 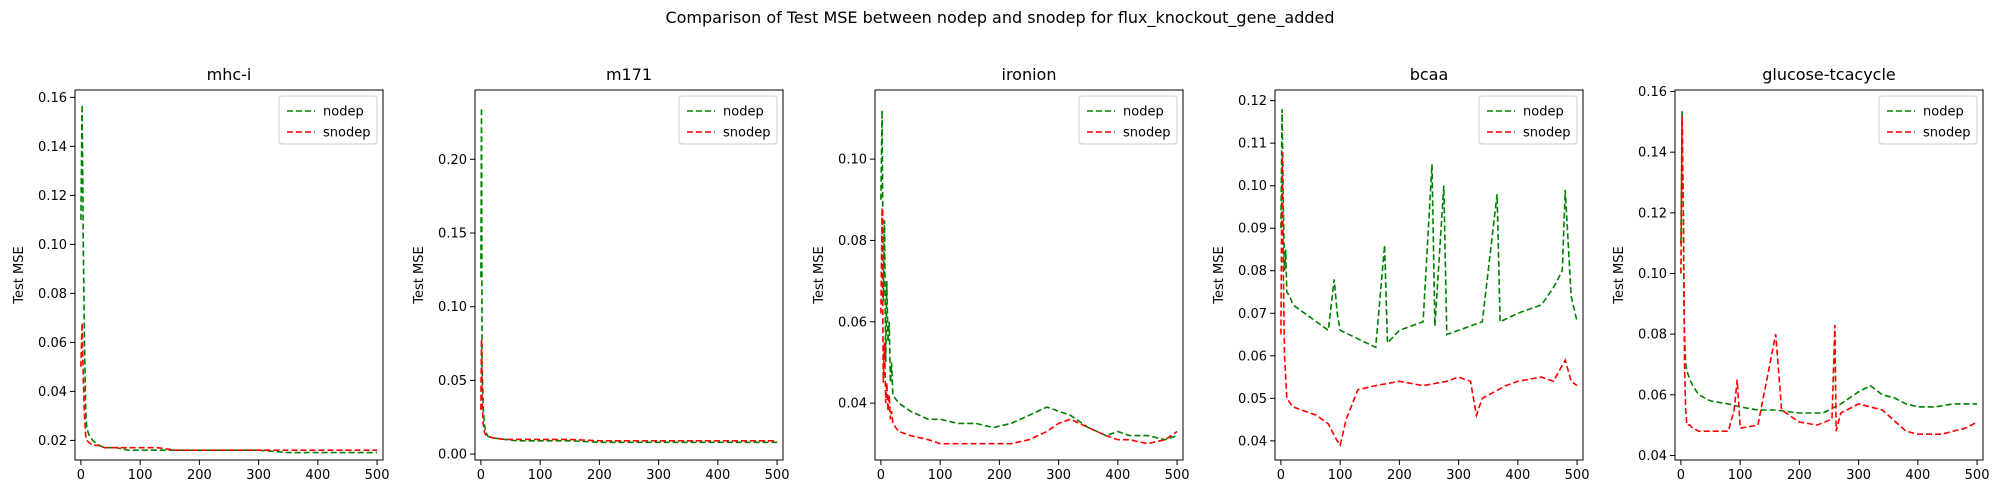 What do you see at coordinates (1429, 74) in the screenshot?
I see `subplot-title: bcaa` at bounding box center [1429, 74].